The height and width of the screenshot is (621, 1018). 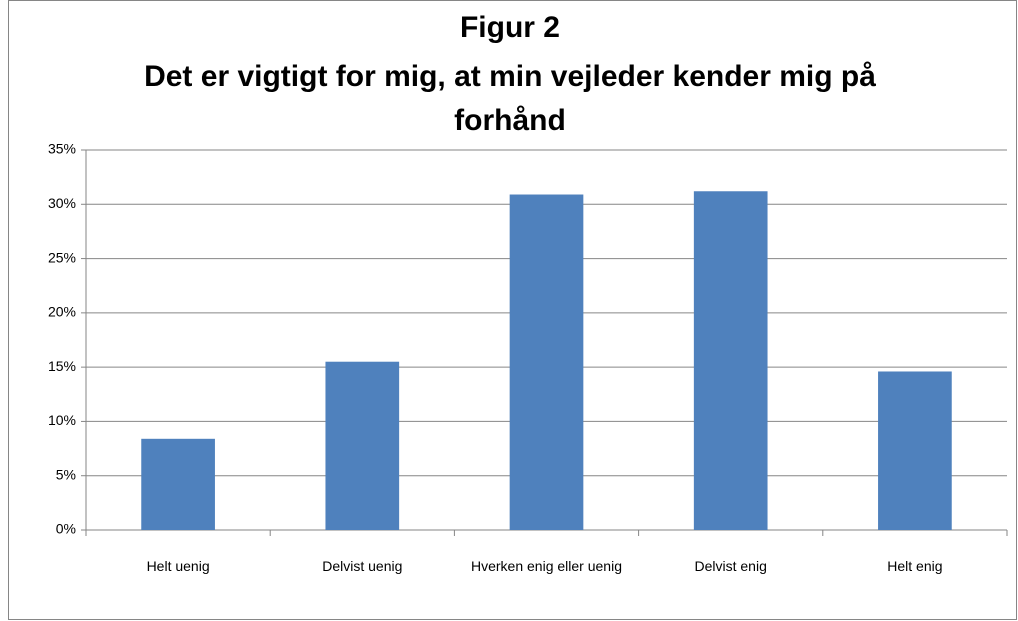 I want to click on x-tick-label: Helt uenig, so click(x=178, y=566).